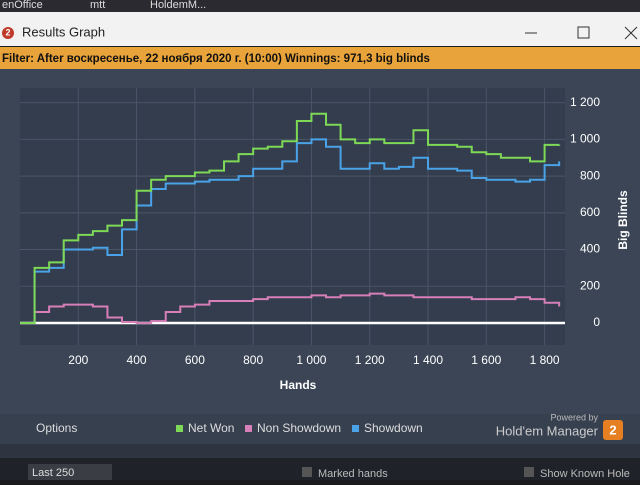 This screenshot has height=485, width=640. I want to click on y-tick-label: 800, so click(590, 175).